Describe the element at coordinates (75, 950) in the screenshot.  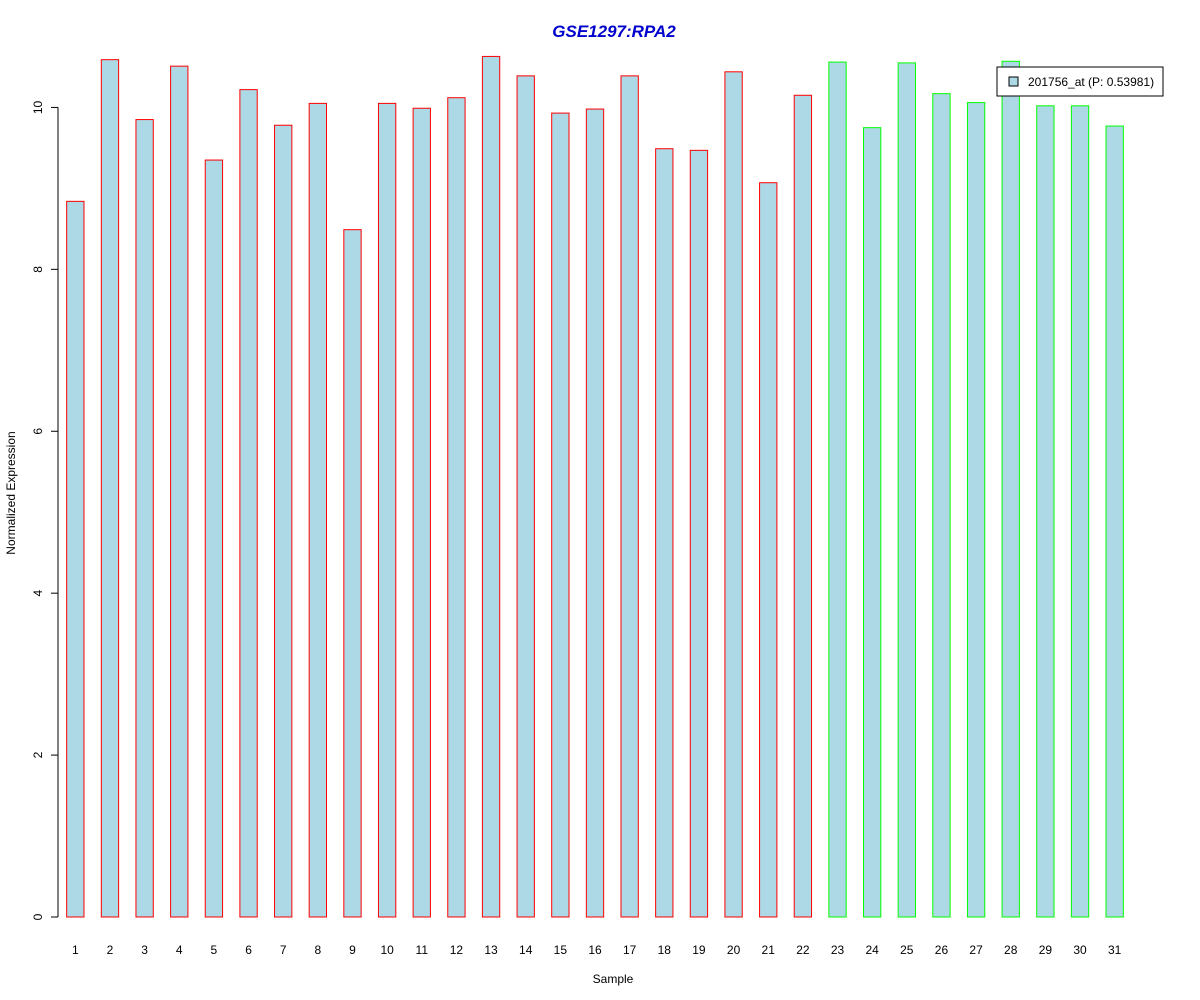
I see `x-tick-label: 1` at that location.